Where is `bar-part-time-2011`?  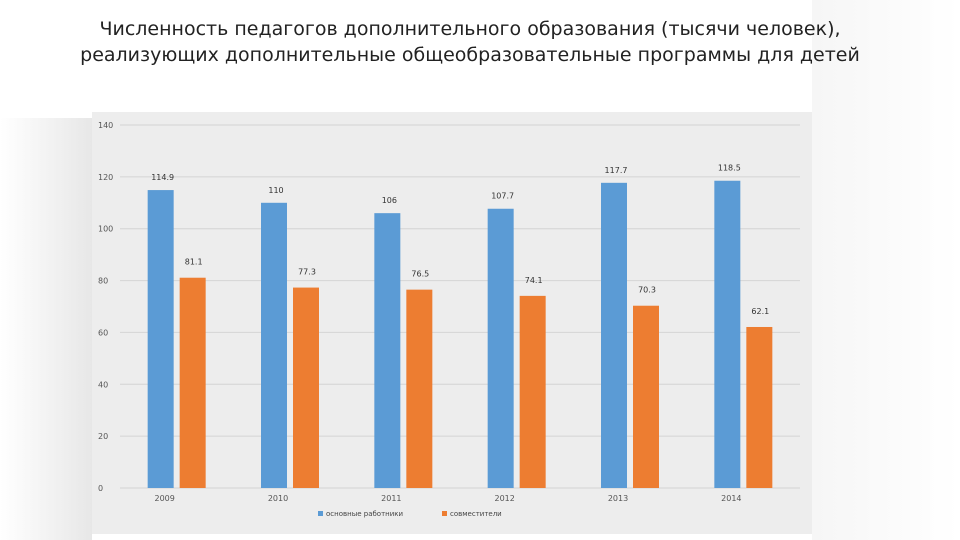
bar-part-time-2011 is located at coordinates (419, 388).